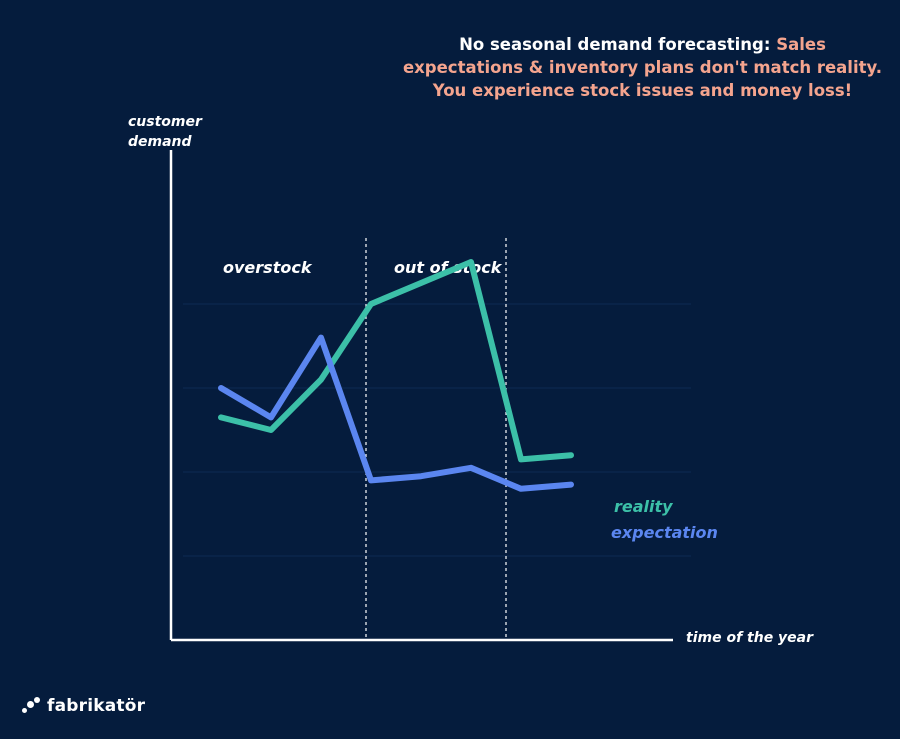  What do you see at coordinates (96, 706) in the screenshot?
I see `brand-name: fabrikatör` at bounding box center [96, 706].